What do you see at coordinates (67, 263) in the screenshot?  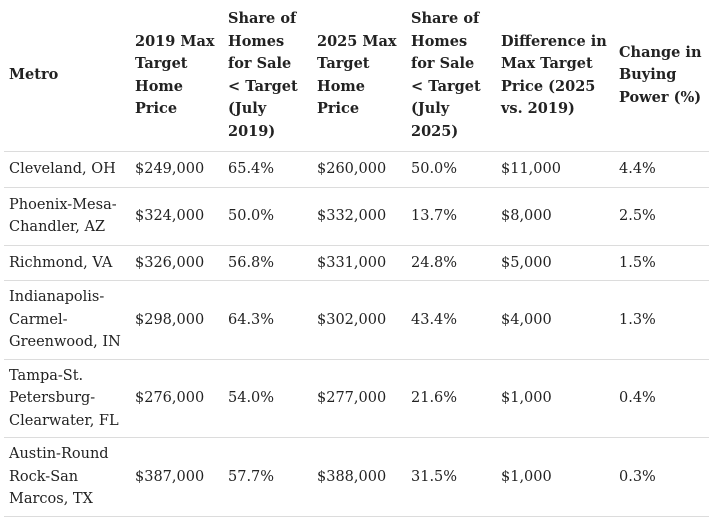 I see `cell-metro: Richmond, VA` at bounding box center [67, 263].